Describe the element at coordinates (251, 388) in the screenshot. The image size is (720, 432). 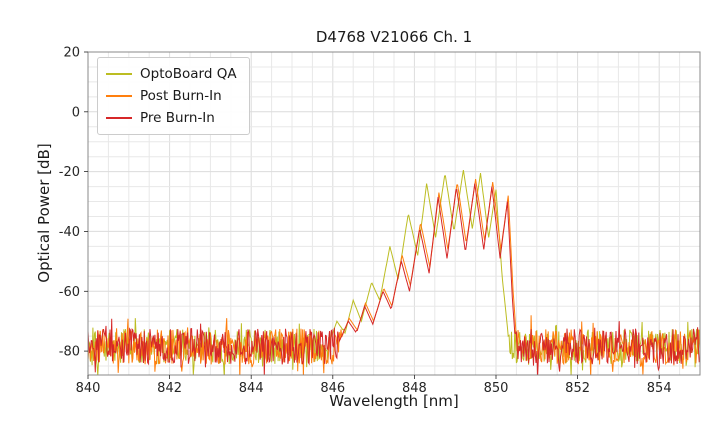
I see `x-tick-label: 844` at that location.